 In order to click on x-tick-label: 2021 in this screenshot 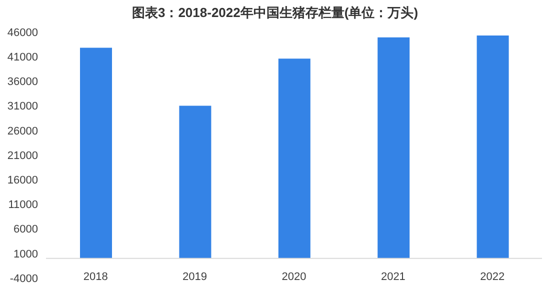, I will do `click(393, 276)`.